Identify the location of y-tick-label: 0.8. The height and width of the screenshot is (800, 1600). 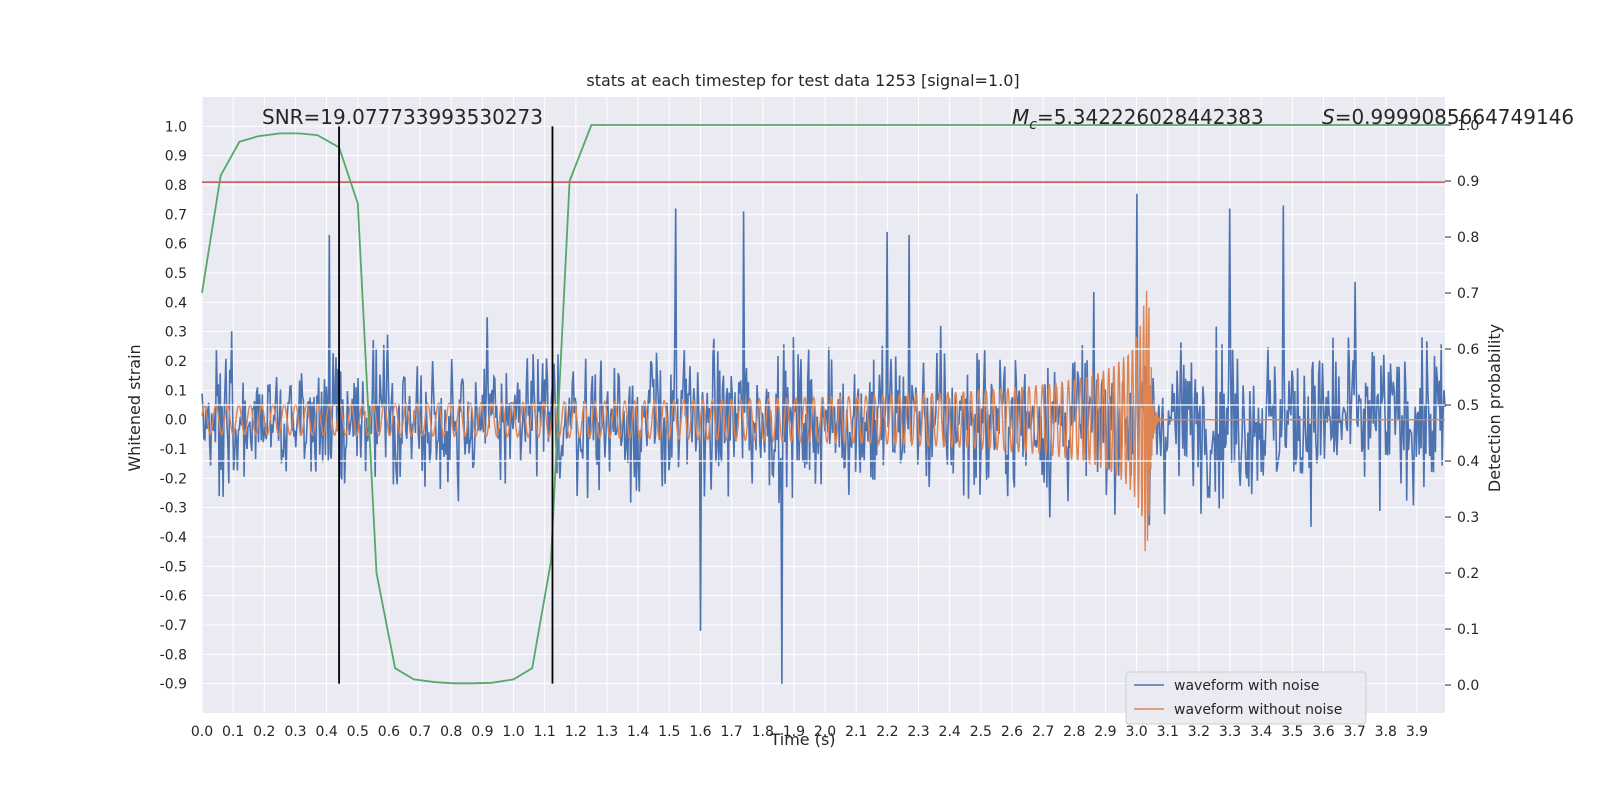
(176, 186).